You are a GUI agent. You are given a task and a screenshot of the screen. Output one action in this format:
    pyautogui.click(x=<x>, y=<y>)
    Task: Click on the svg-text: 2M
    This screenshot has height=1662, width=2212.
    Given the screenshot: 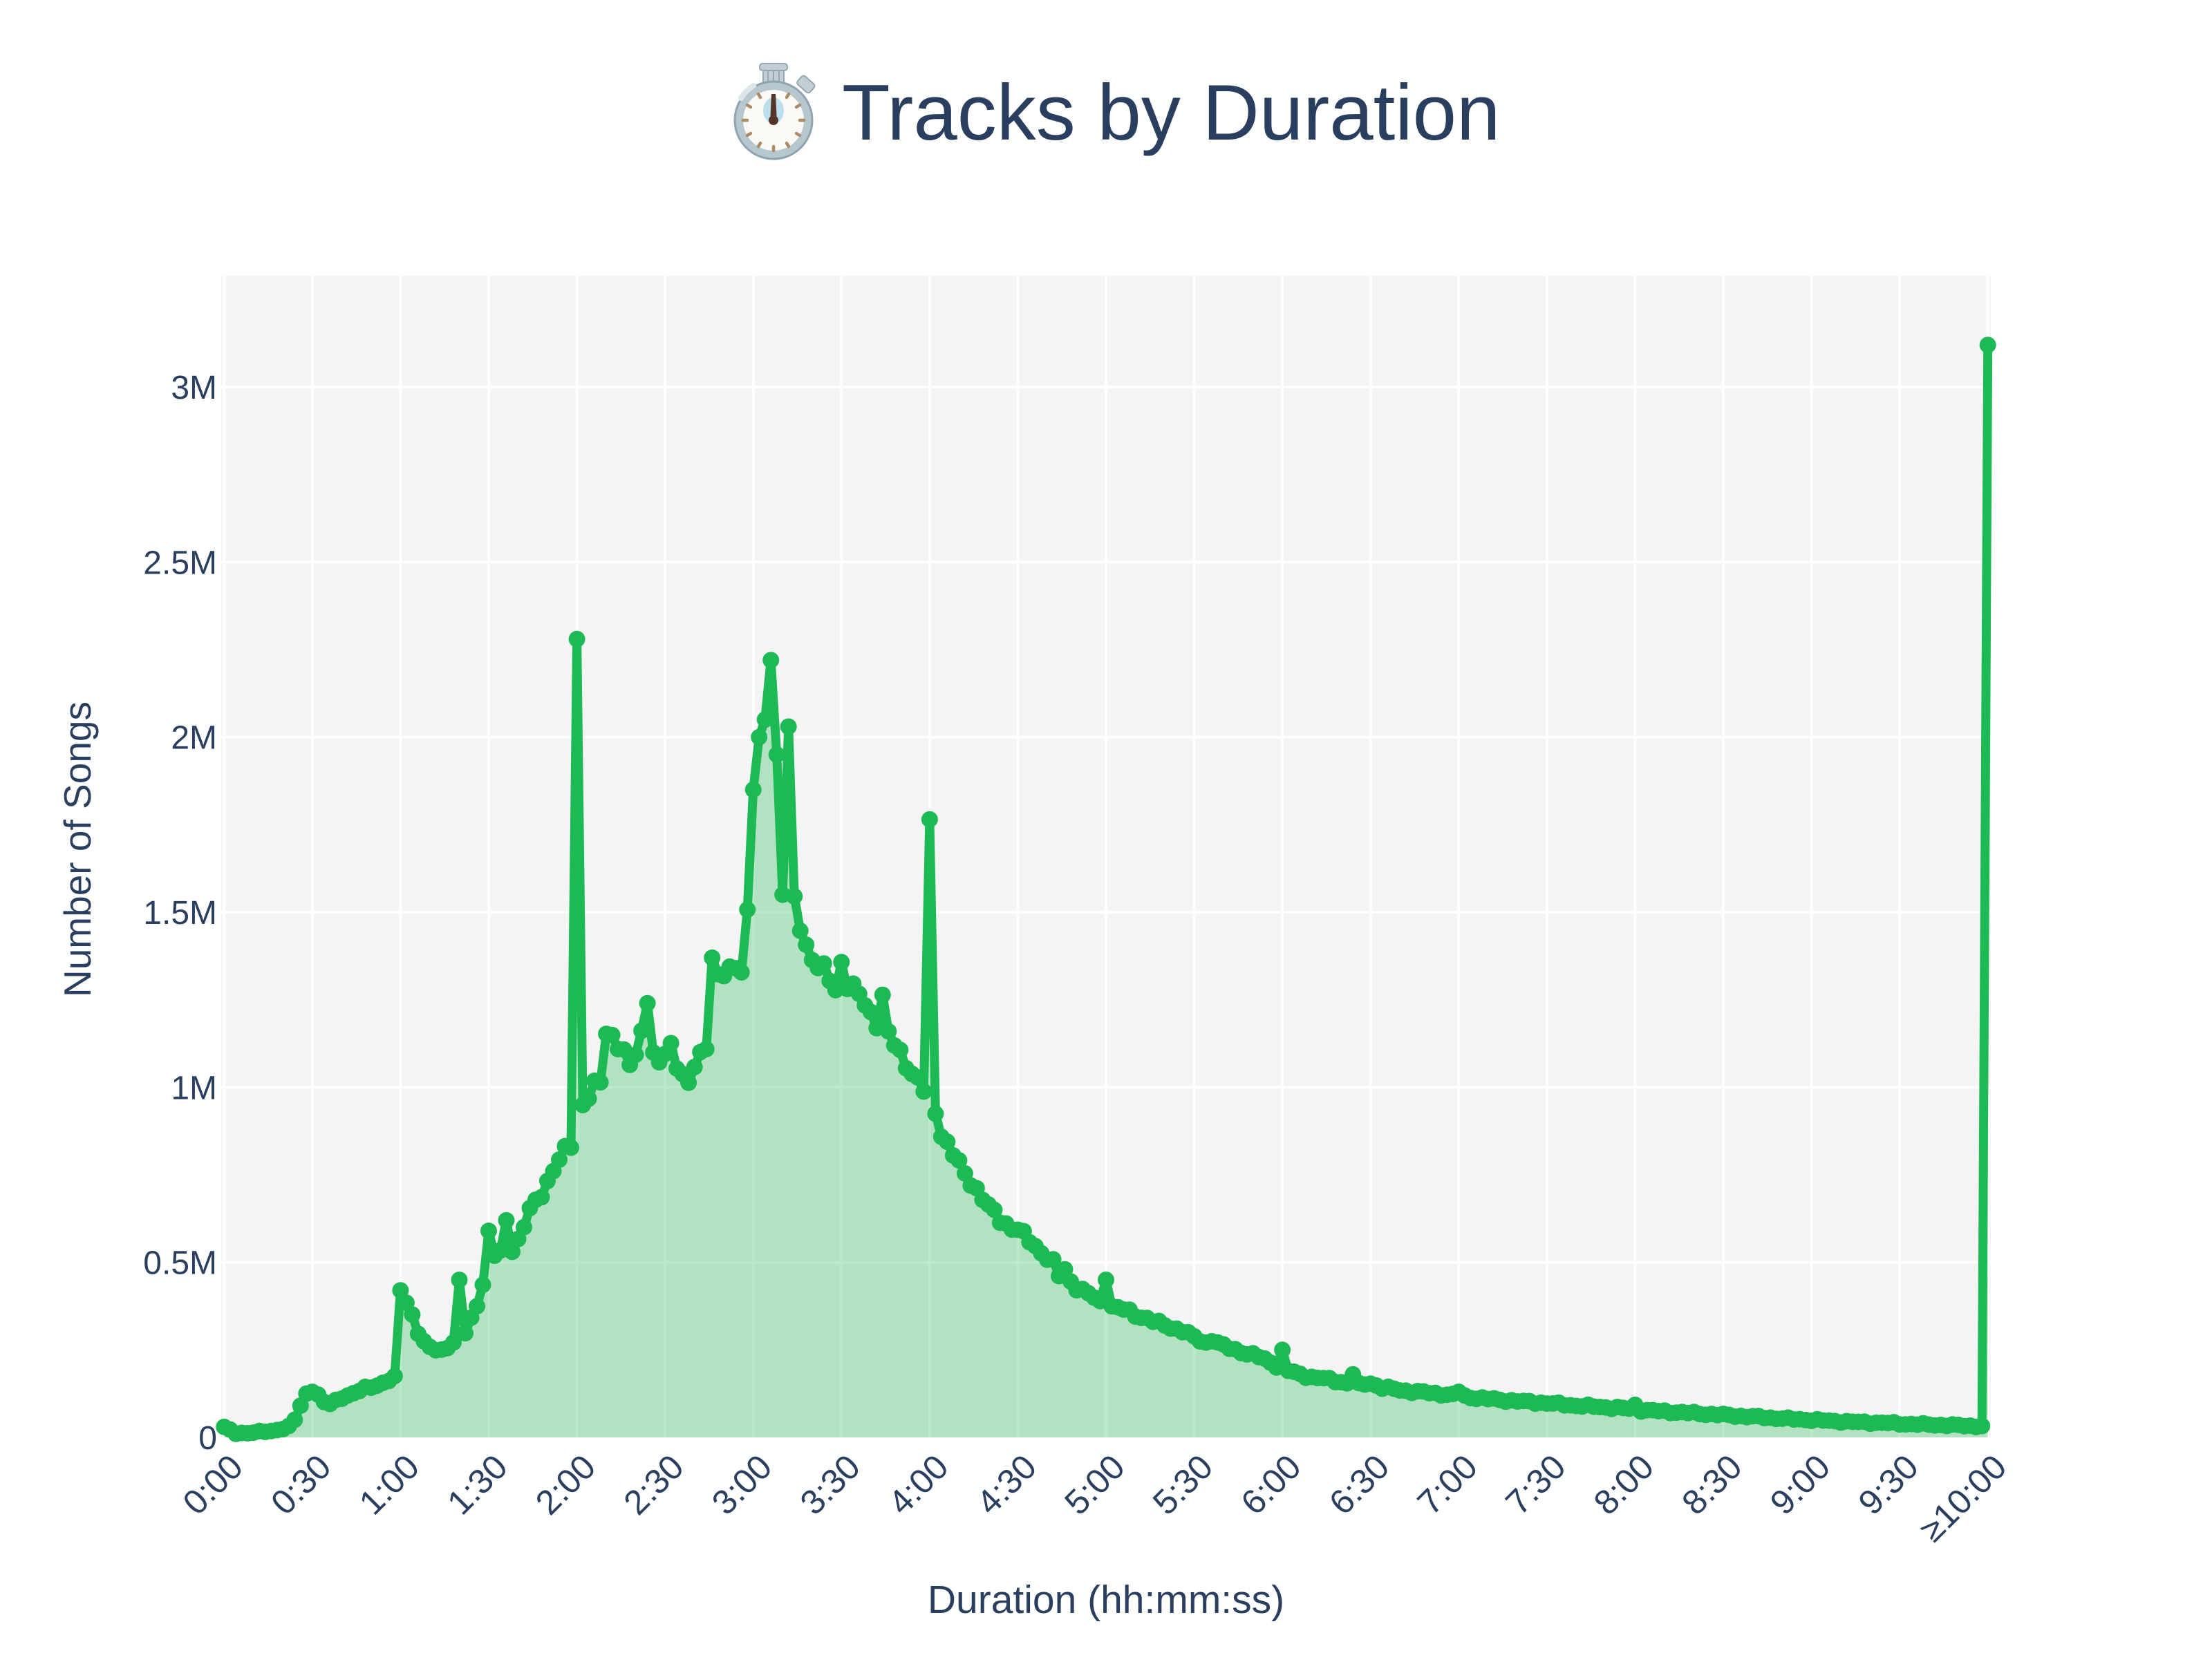 What is the action you would take?
    pyautogui.click(x=194, y=739)
    